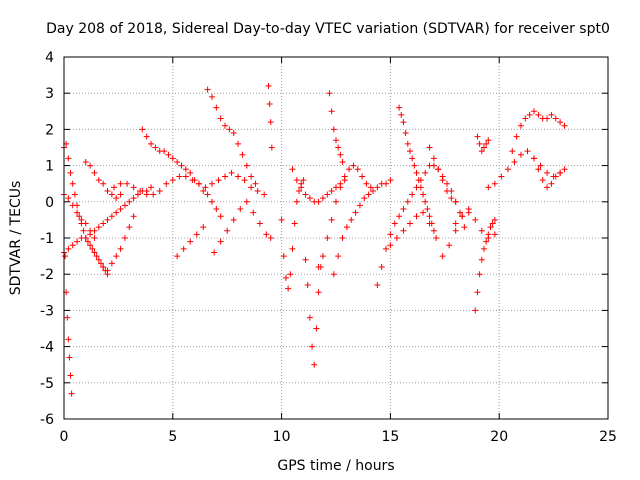  I want to click on x-tick-label: 10, so click(282, 437).